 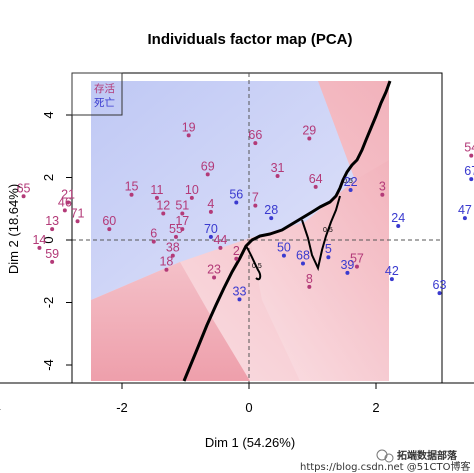 What do you see at coordinates (48, 303) in the screenshot?
I see `y-tick-label: -2` at bounding box center [48, 303].